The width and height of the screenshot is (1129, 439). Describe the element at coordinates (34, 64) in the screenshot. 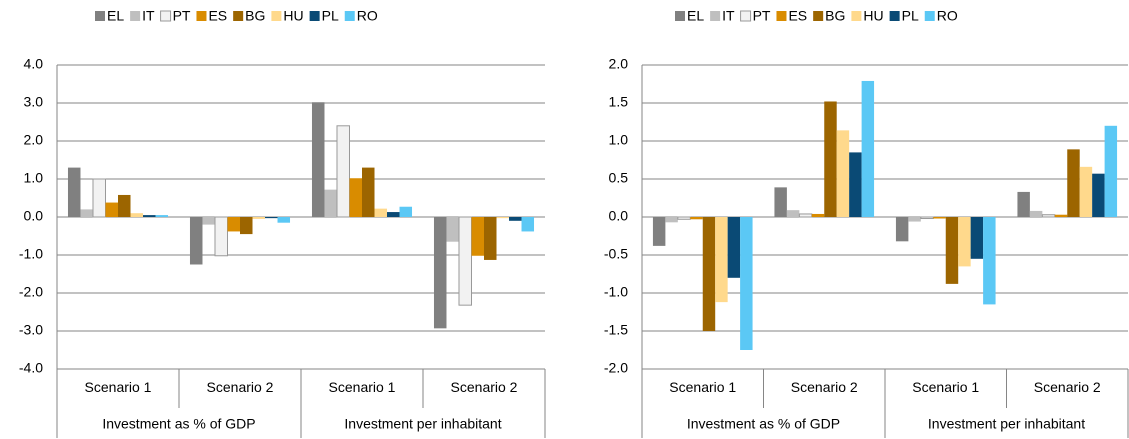

I see `y-tick-label: 4.0` at that location.